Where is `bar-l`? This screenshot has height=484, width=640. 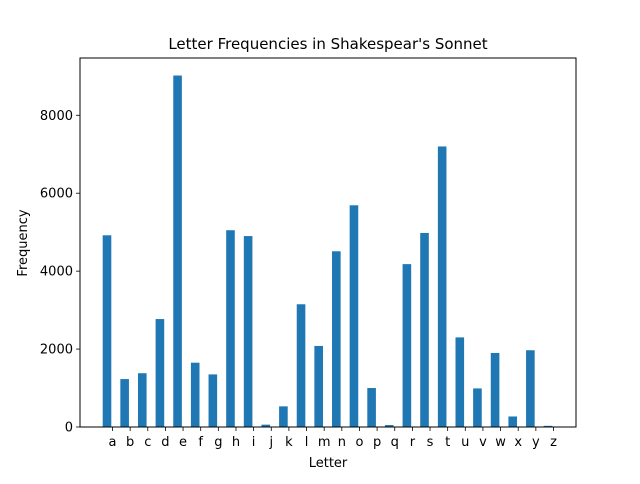
bar-l is located at coordinates (301, 365).